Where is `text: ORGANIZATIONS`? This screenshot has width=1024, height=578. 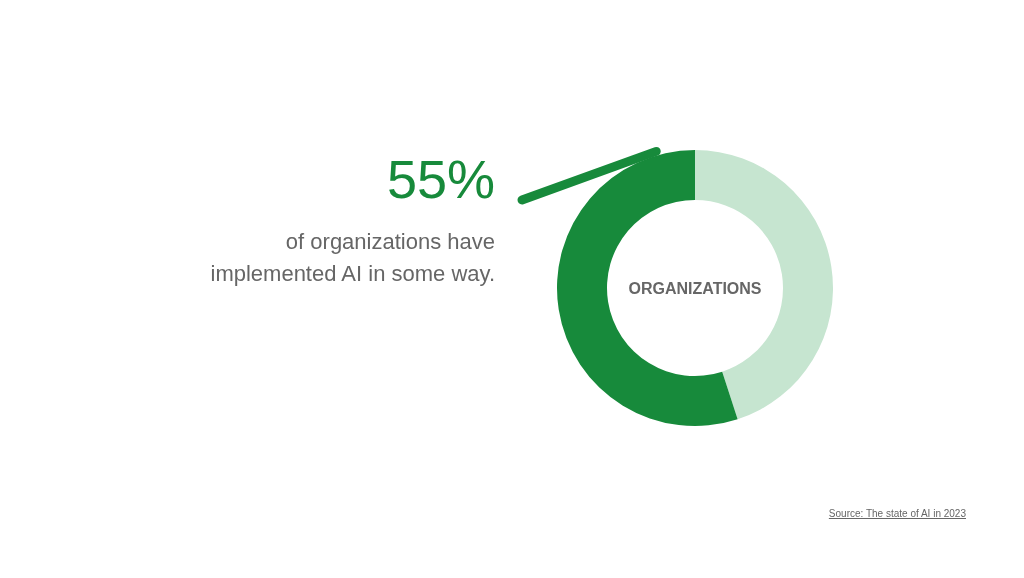
text: ORGANIZATIONS is located at coordinates (695, 288).